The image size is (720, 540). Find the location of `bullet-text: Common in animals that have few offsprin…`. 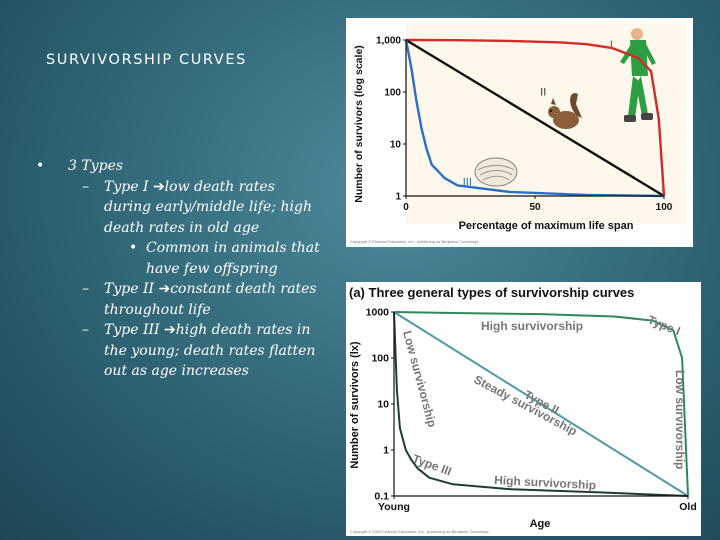

bullet-text: Common in animals that have few offsprin… is located at coordinates (233, 258).